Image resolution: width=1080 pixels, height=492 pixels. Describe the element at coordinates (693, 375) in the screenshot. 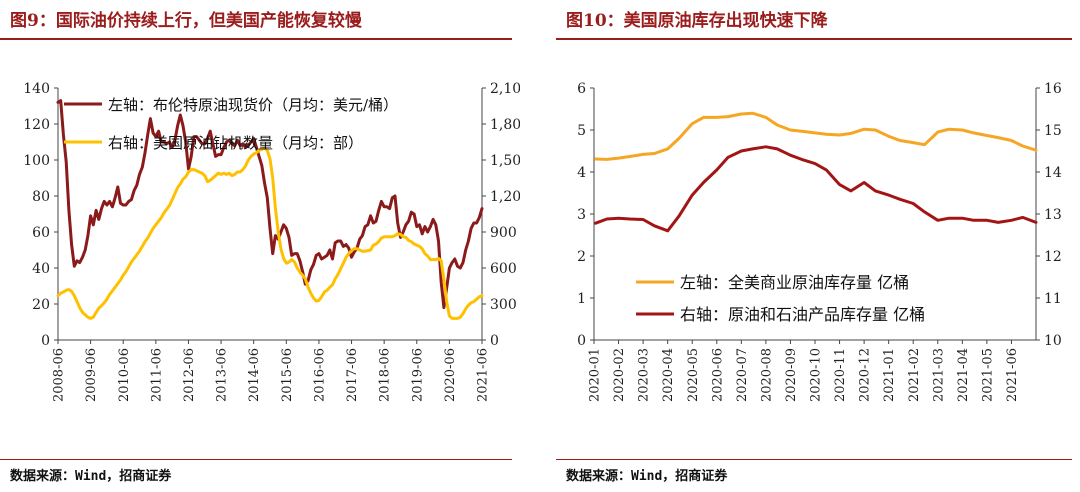

I see `x-tick-label: 2020-05` at that location.